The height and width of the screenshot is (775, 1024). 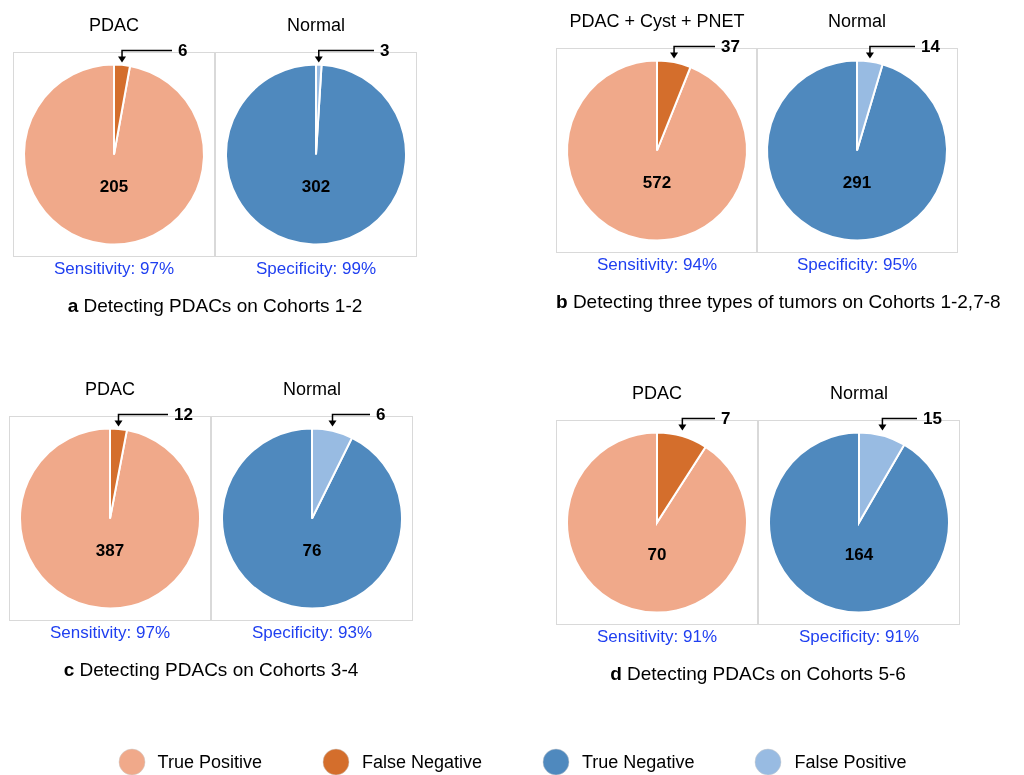 I want to click on text: c Detecting PDACs on Cohorts 3-4, so click(x=211, y=669).